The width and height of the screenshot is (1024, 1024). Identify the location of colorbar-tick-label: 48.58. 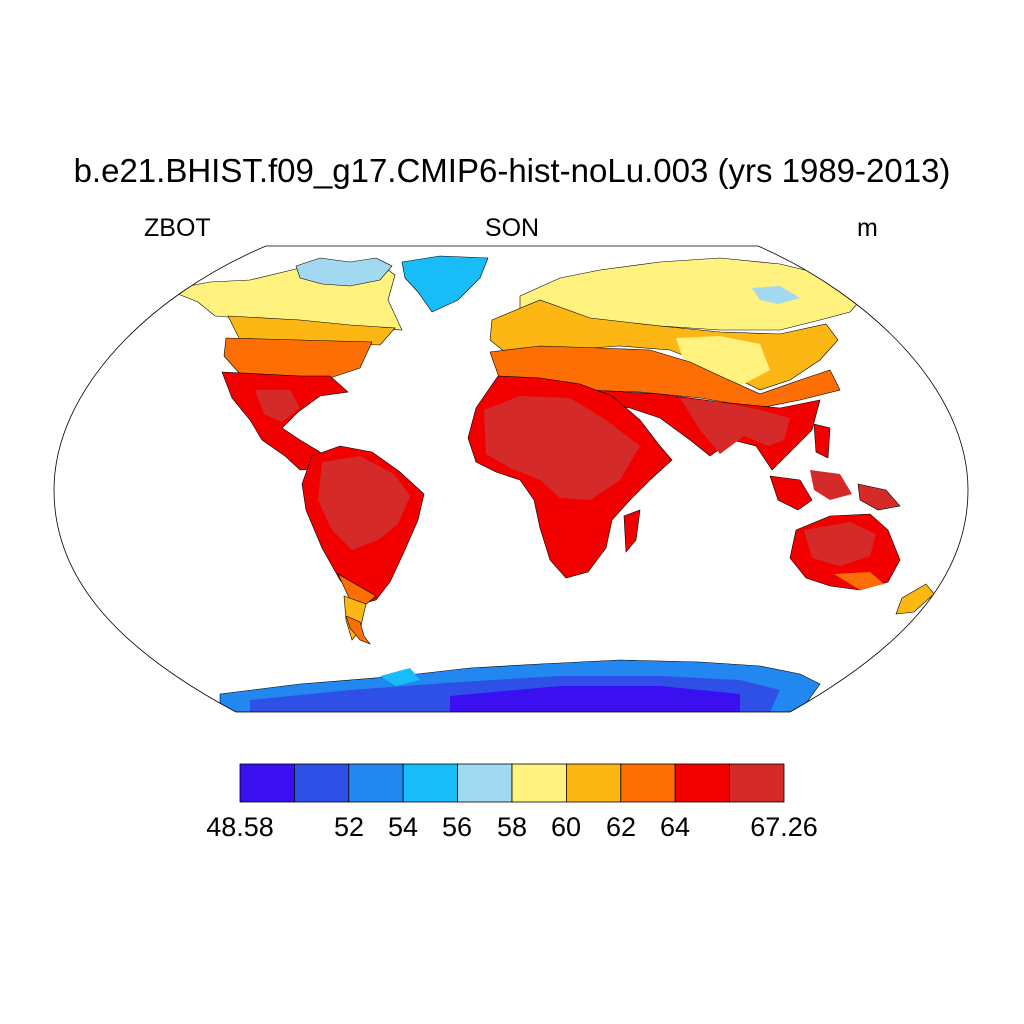
(240, 827).